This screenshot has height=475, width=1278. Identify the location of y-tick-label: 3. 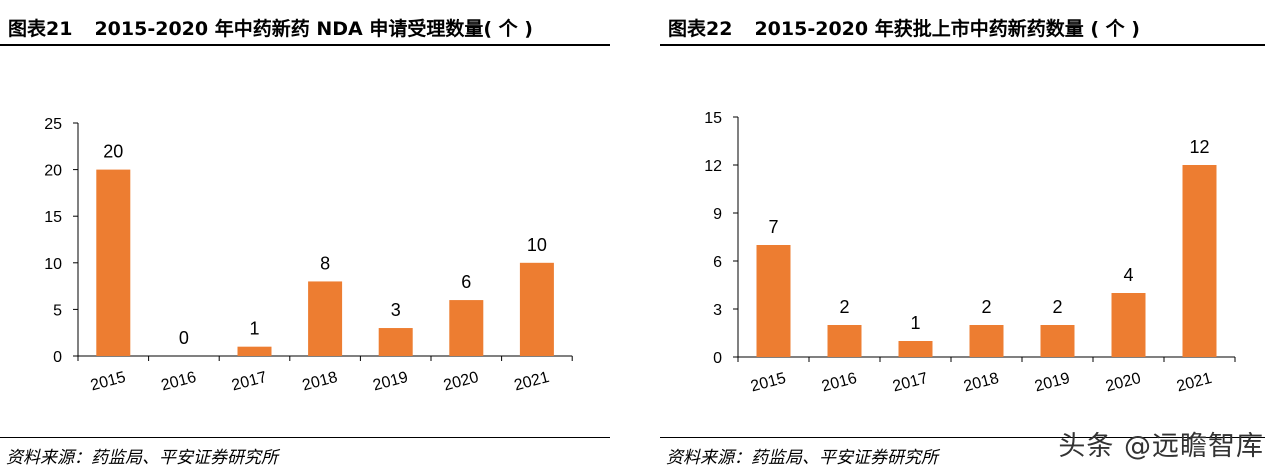
(717, 310).